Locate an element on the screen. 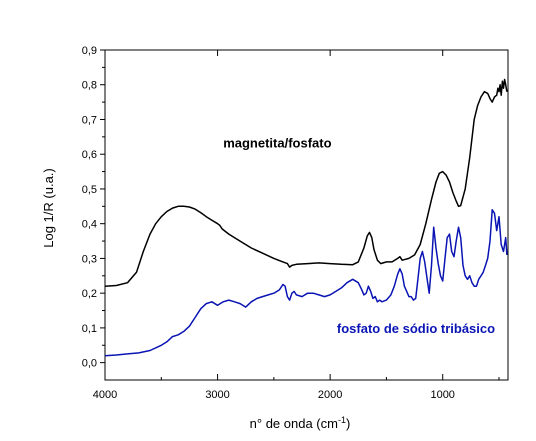 This screenshot has height=441, width=536. x-tick-label: 2000 is located at coordinates (330, 395).